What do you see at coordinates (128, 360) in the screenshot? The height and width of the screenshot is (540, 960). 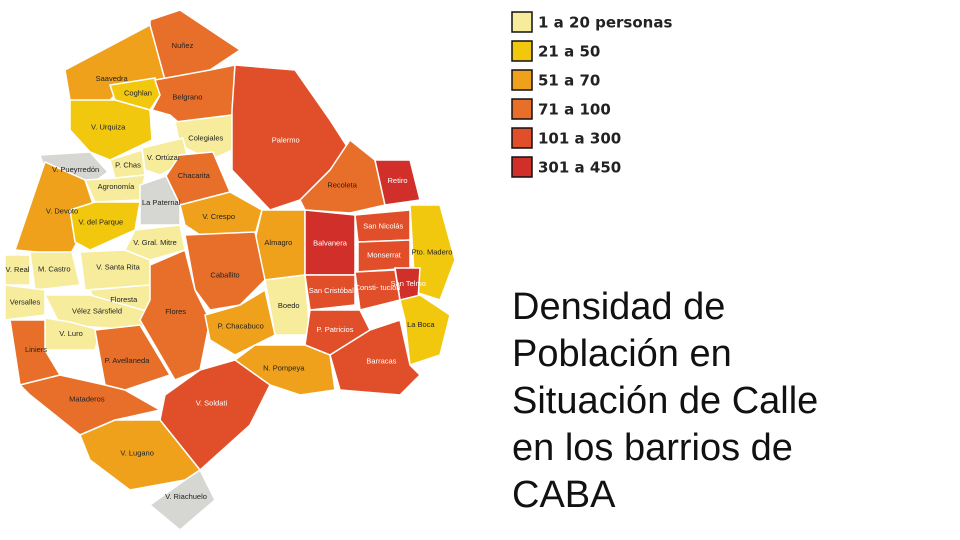 I see `neighborhood-label: P. Avellaneda` at bounding box center [128, 360].